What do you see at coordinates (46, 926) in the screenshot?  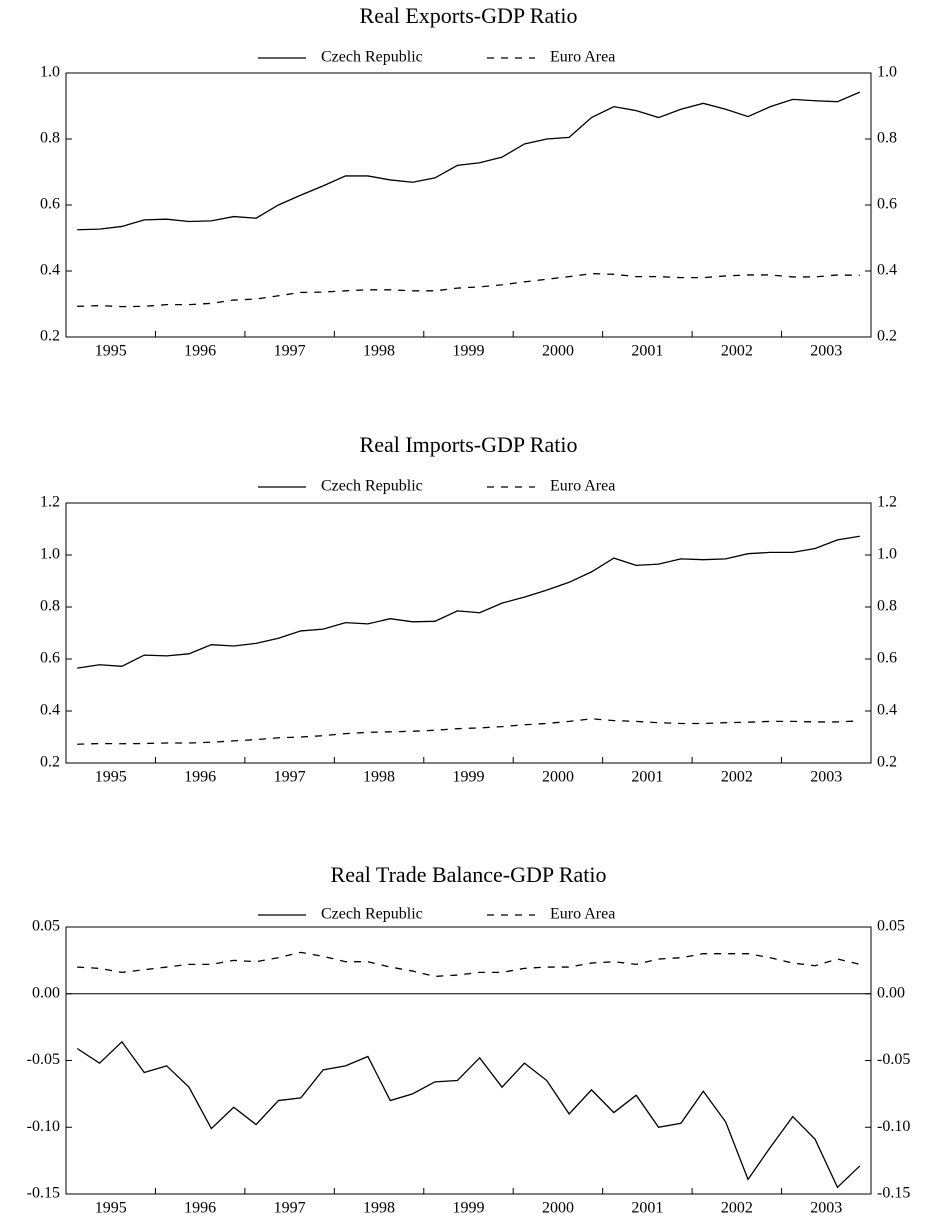 I see `y-tick-label: 0.05` at bounding box center [46, 926].